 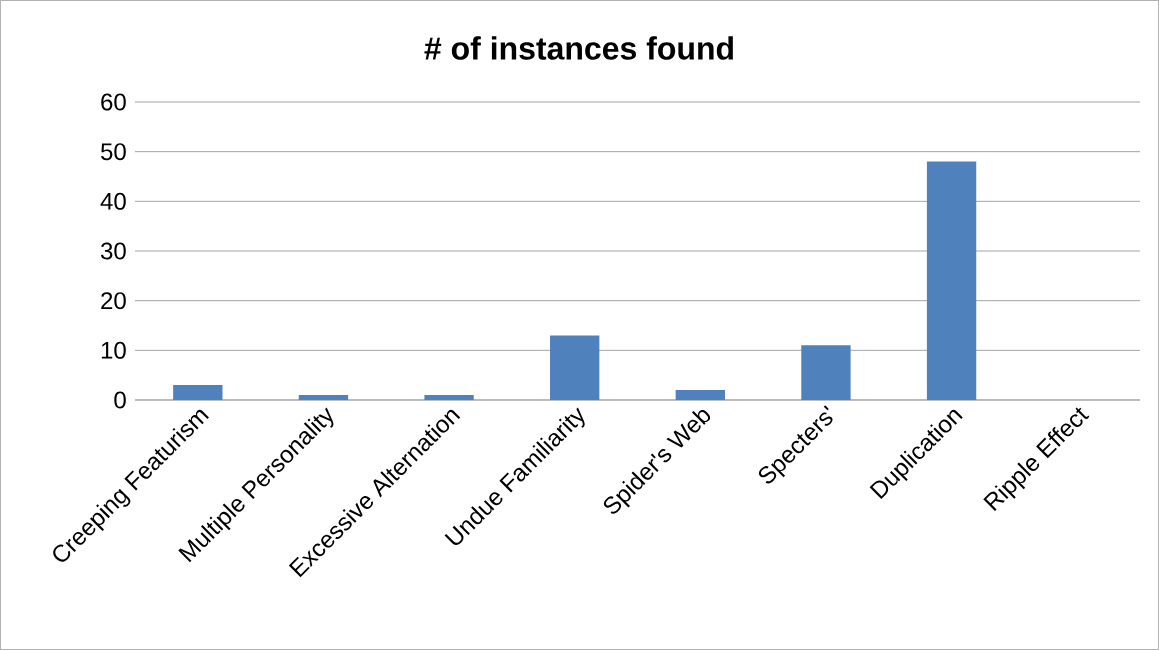 I want to click on chart-title: # of instances found, so click(x=578, y=48).